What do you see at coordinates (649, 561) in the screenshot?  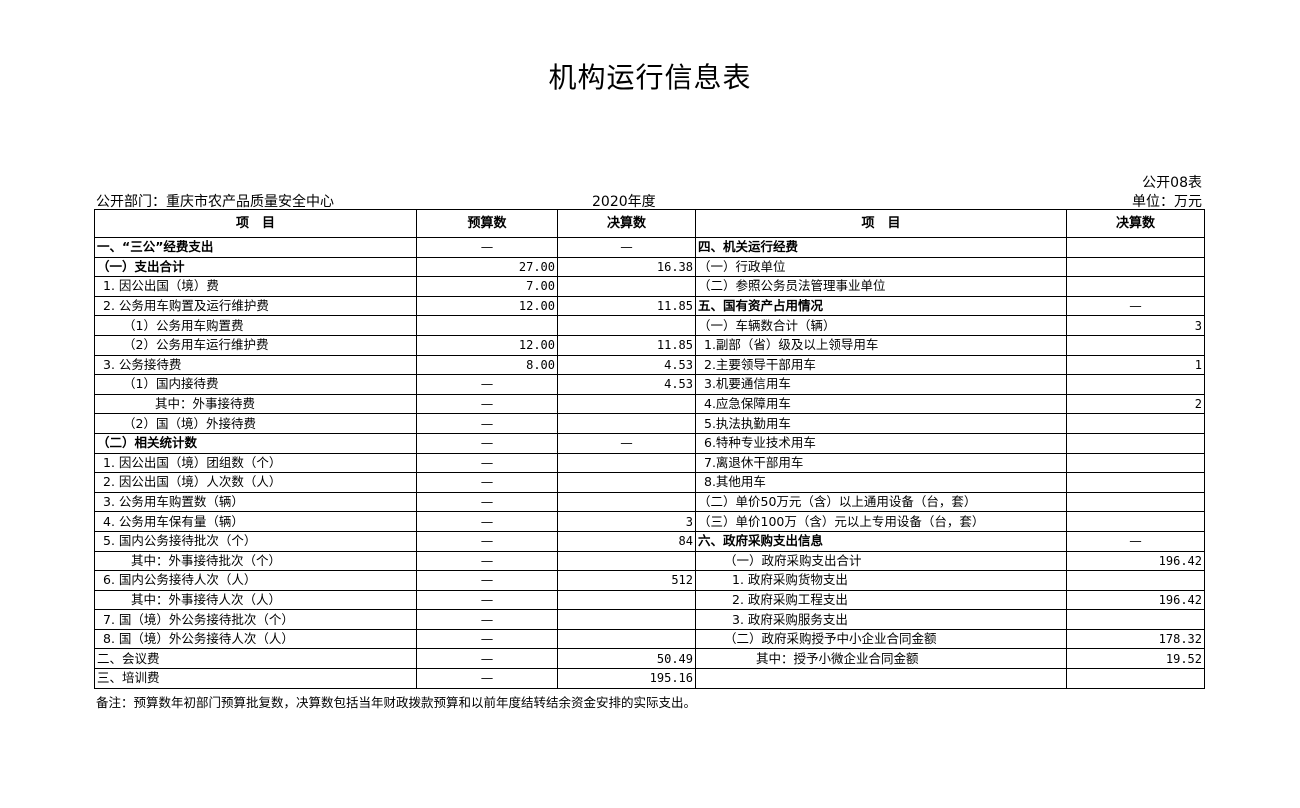 I see `table-row: 其中：外事接待批次（个） — （一）政府采购支出合计 196.42` at bounding box center [649, 561].